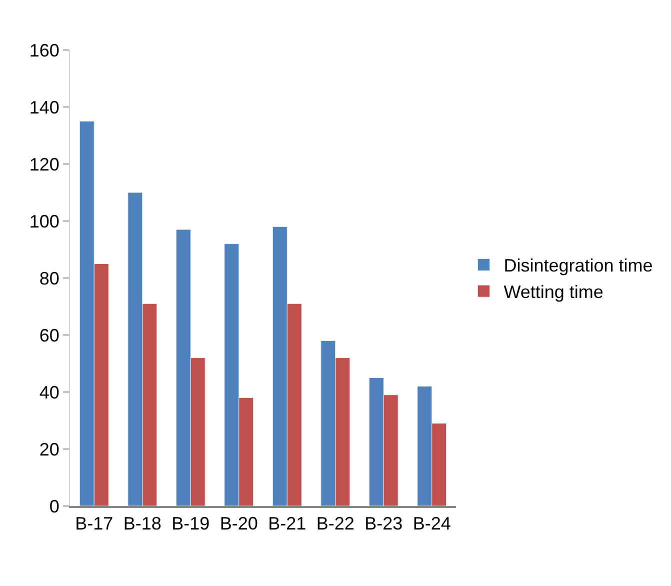  What do you see at coordinates (44, 107) in the screenshot?
I see `y-tick-label: 140` at bounding box center [44, 107].